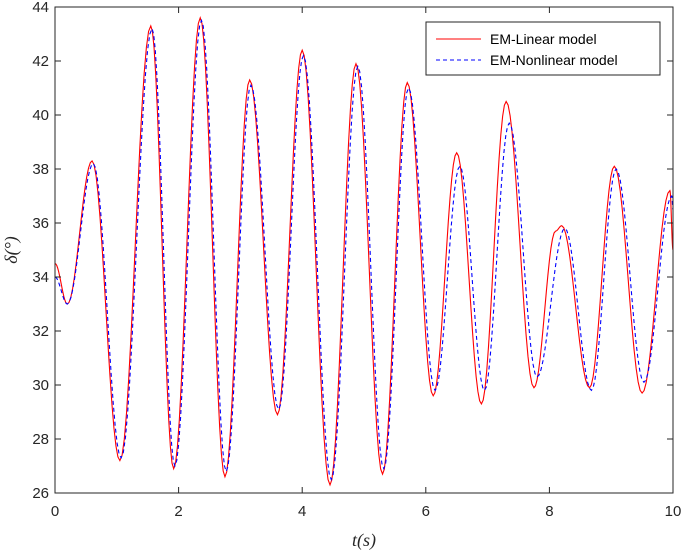  What do you see at coordinates (40, 331) in the screenshot?
I see `y-tick-label: 32` at bounding box center [40, 331].